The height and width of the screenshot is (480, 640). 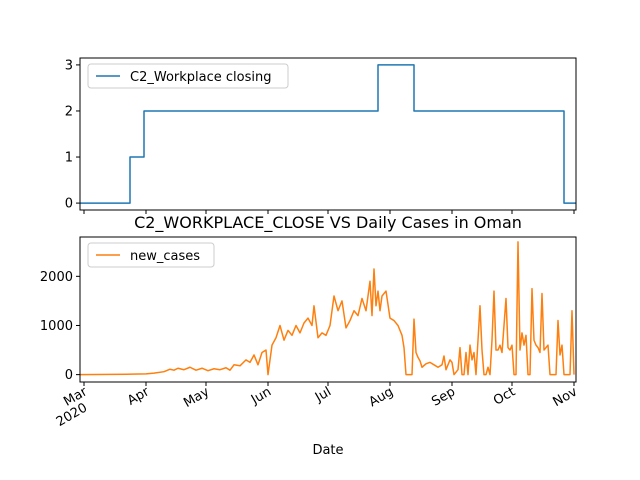 What do you see at coordinates (327, 450) in the screenshot?
I see `x-axis-label: Date` at bounding box center [327, 450].